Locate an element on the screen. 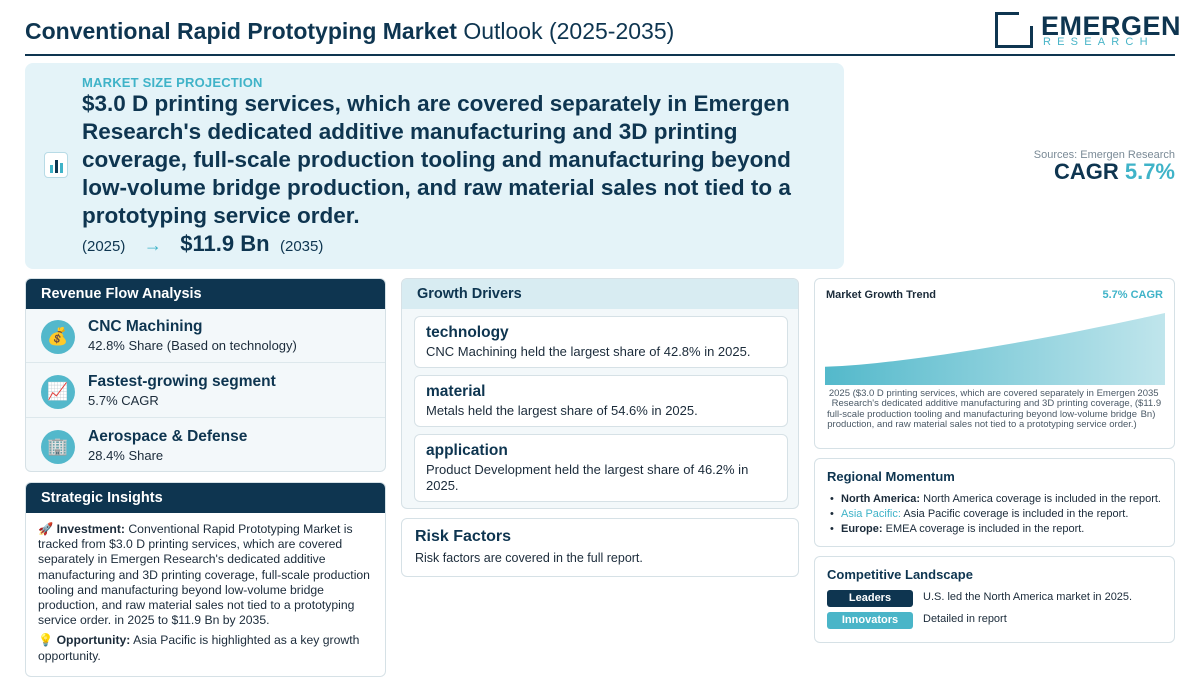  risk-factors-heading: Risk Factors is located at coordinates (463, 536).